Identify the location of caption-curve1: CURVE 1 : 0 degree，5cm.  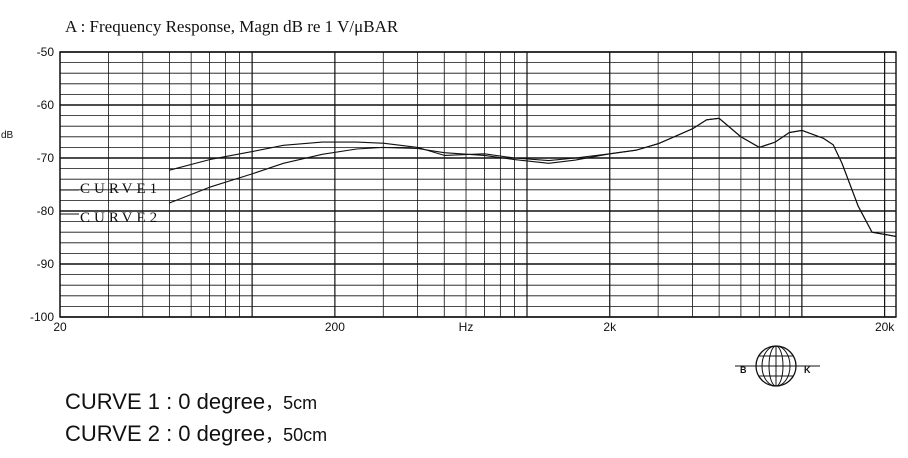
(191, 402).